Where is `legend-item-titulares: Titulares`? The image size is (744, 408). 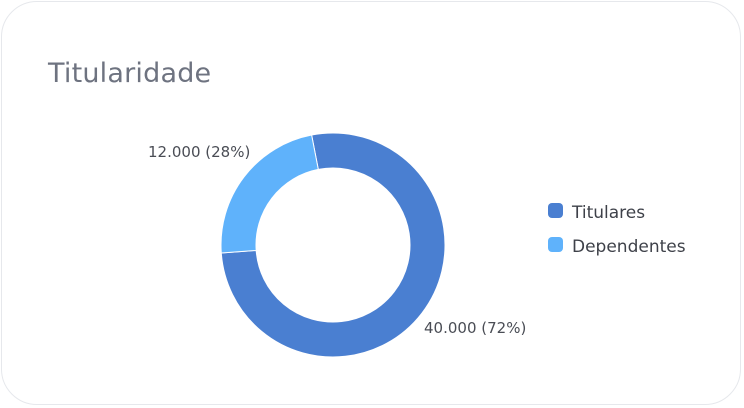
legend-item-titulares: Titulares is located at coordinates (596, 213).